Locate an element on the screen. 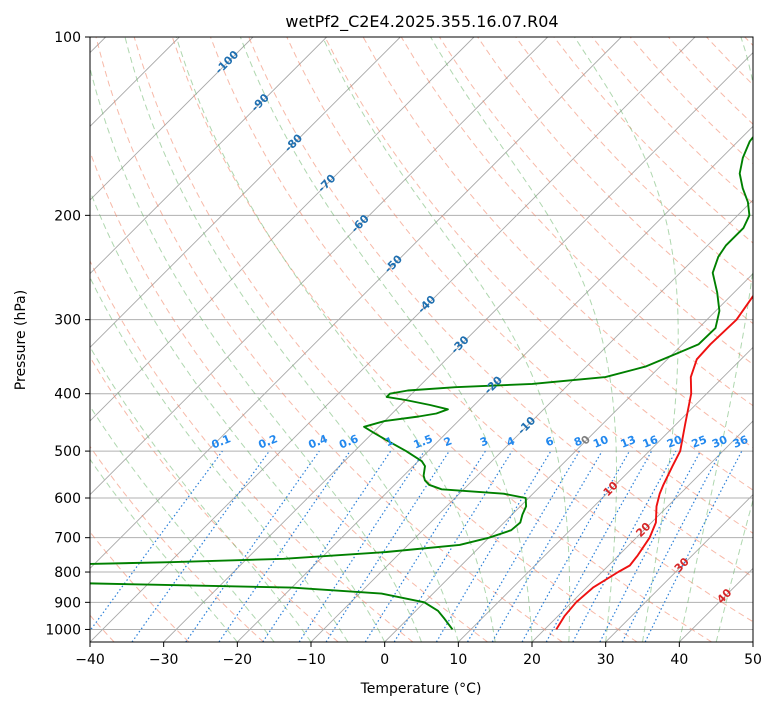 This screenshot has width=775, height=712. y-tick-label: 500 is located at coordinates (67, 452).